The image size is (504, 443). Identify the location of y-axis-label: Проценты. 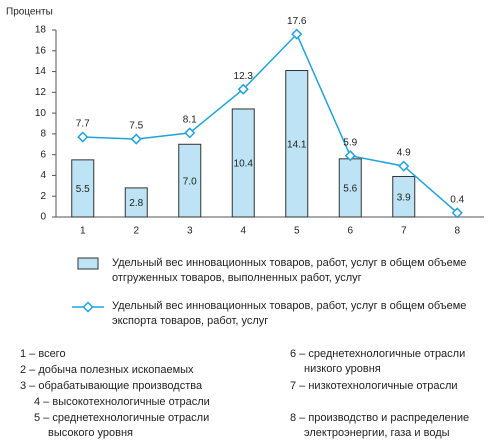
(29, 12).